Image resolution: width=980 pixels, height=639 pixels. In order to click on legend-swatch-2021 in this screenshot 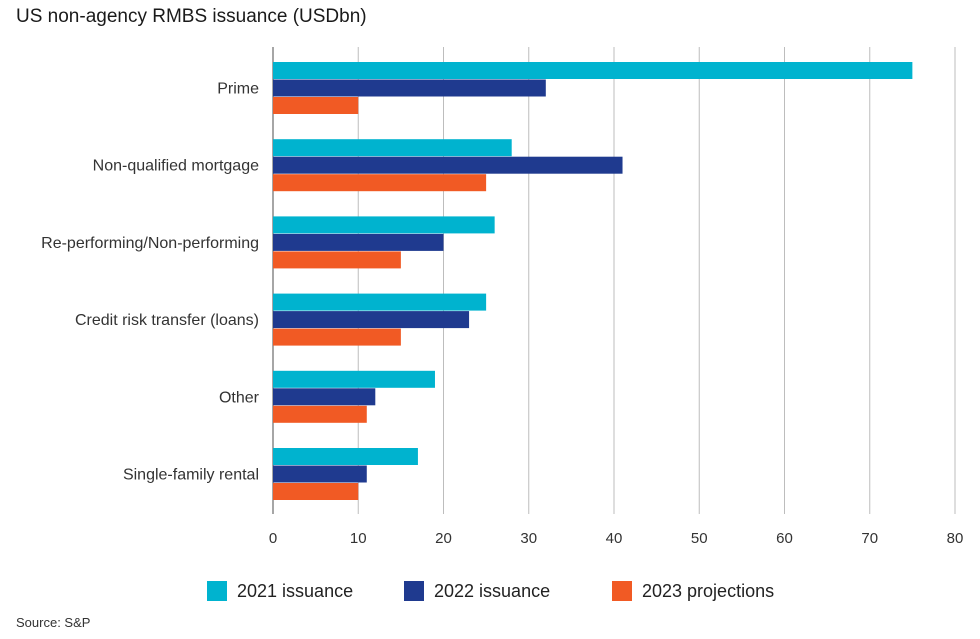, I will do `click(217, 591)`.